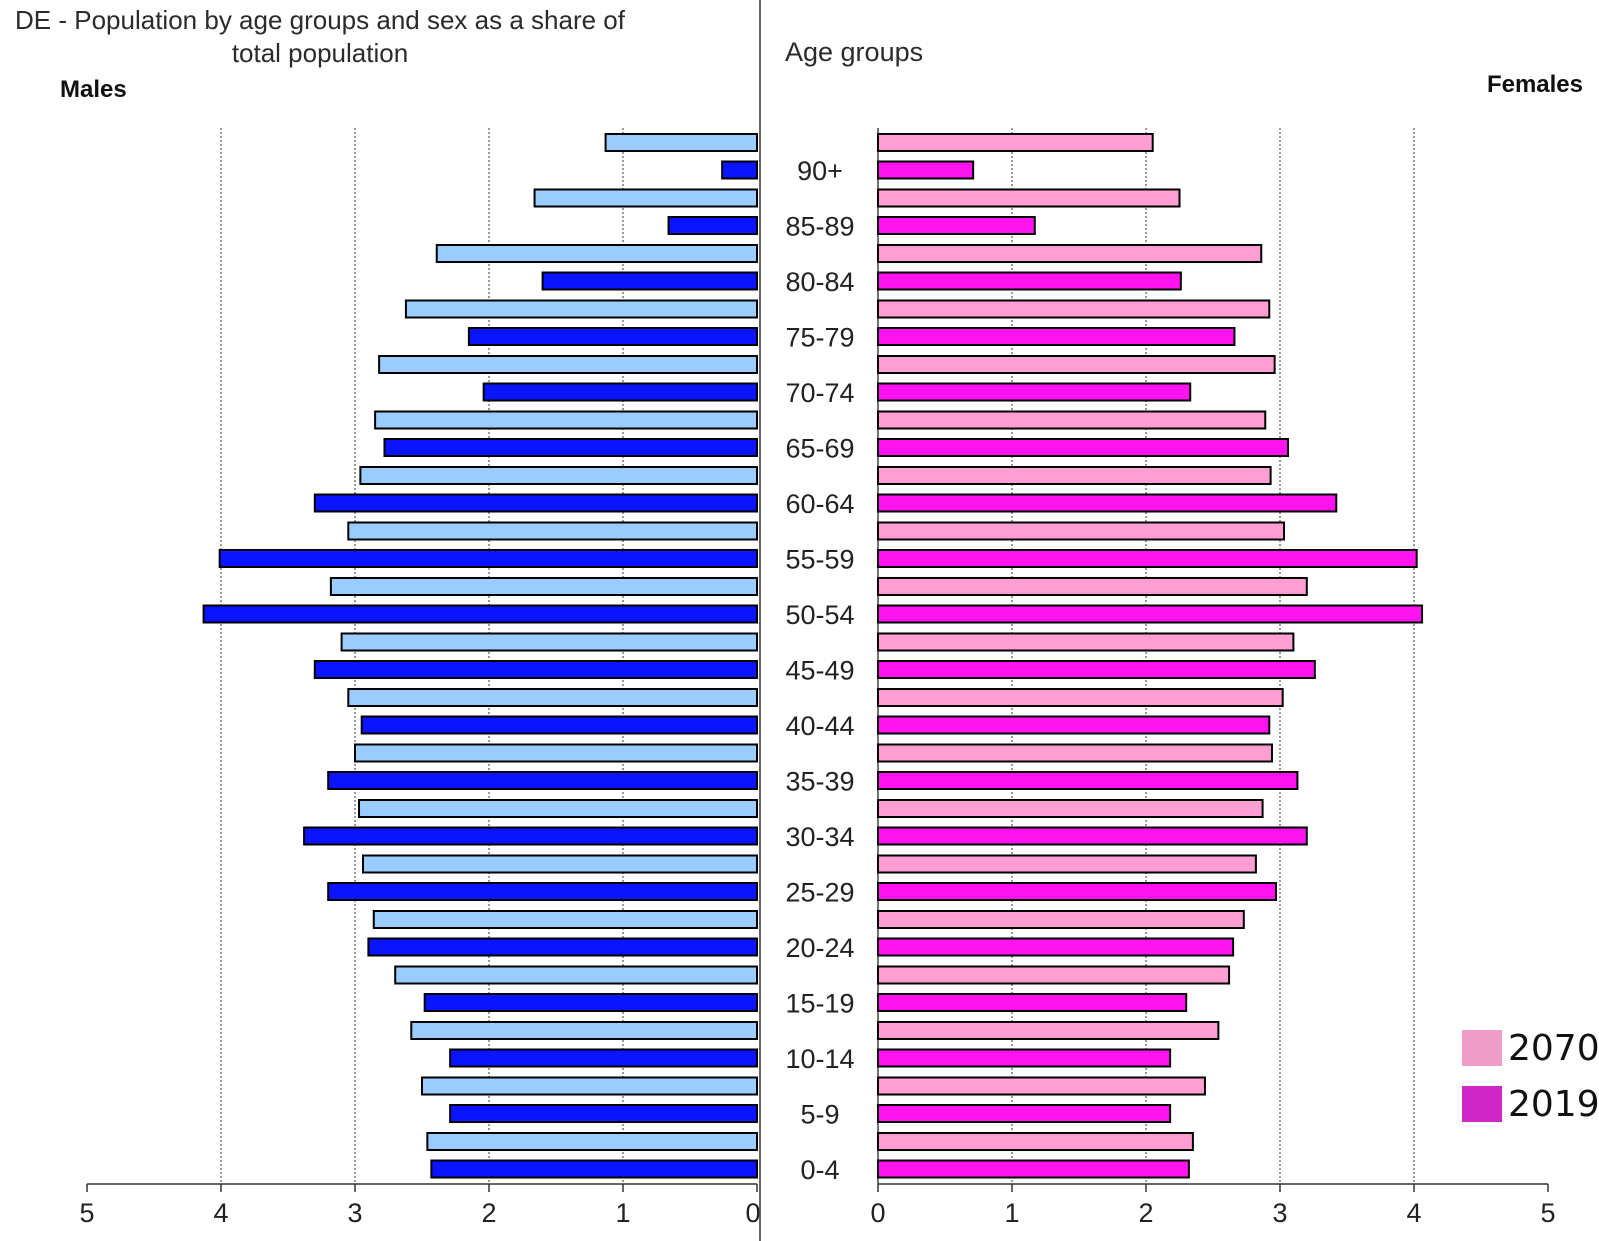  Describe the element at coordinates (819, 393) in the screenshot. I see `age-label-70-74: 70-74` at that location.